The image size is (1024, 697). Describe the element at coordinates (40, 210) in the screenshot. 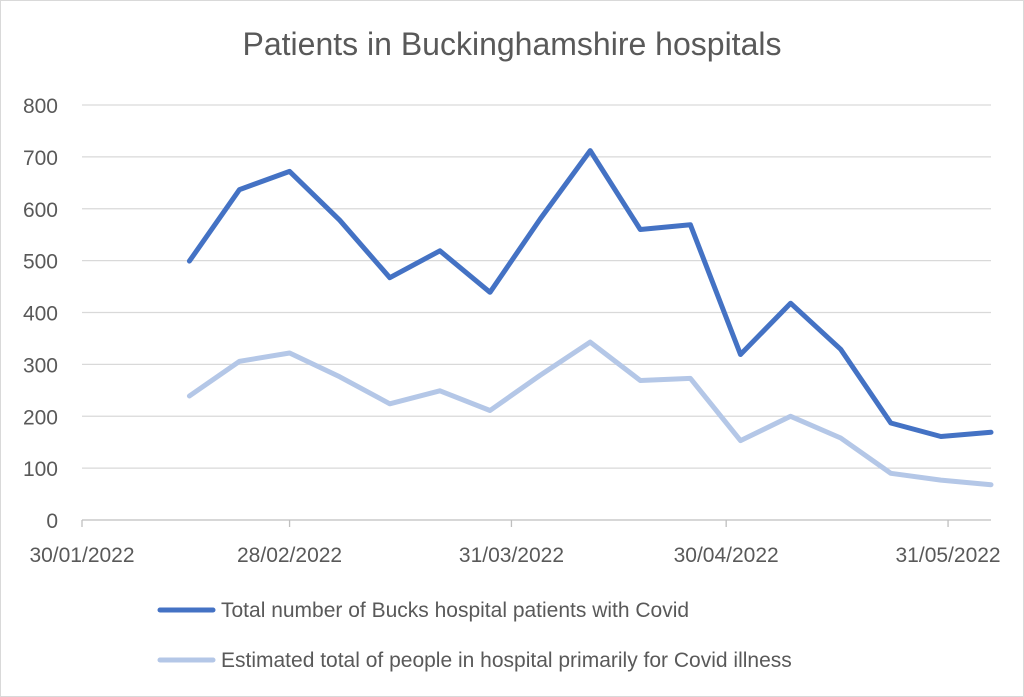

I see `y-tick-label: 600` at that location.